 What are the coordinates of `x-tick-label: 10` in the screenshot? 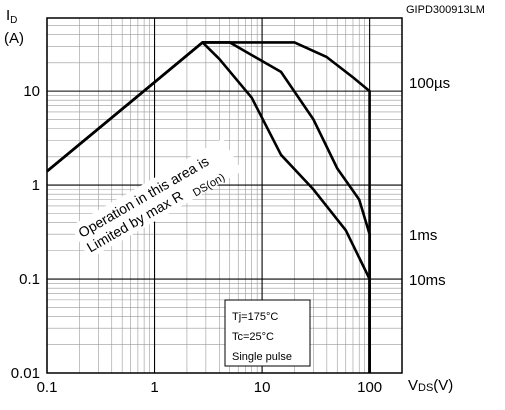 It's located at (262, 387).